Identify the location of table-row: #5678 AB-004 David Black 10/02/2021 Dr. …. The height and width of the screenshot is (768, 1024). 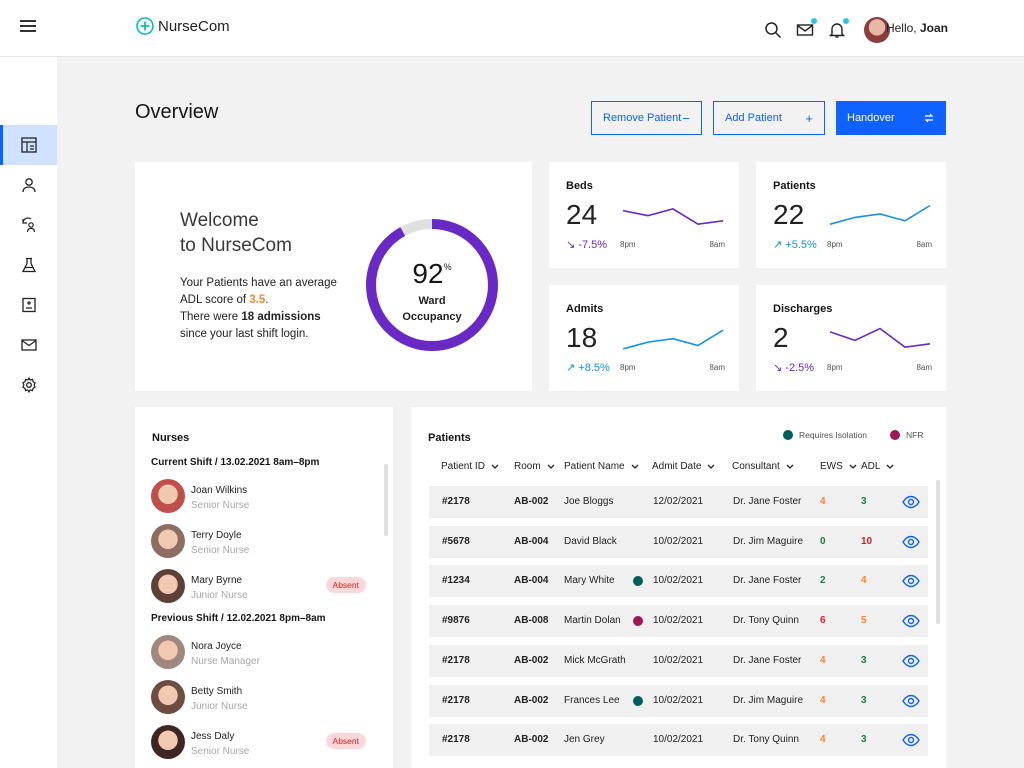
(678, 541).